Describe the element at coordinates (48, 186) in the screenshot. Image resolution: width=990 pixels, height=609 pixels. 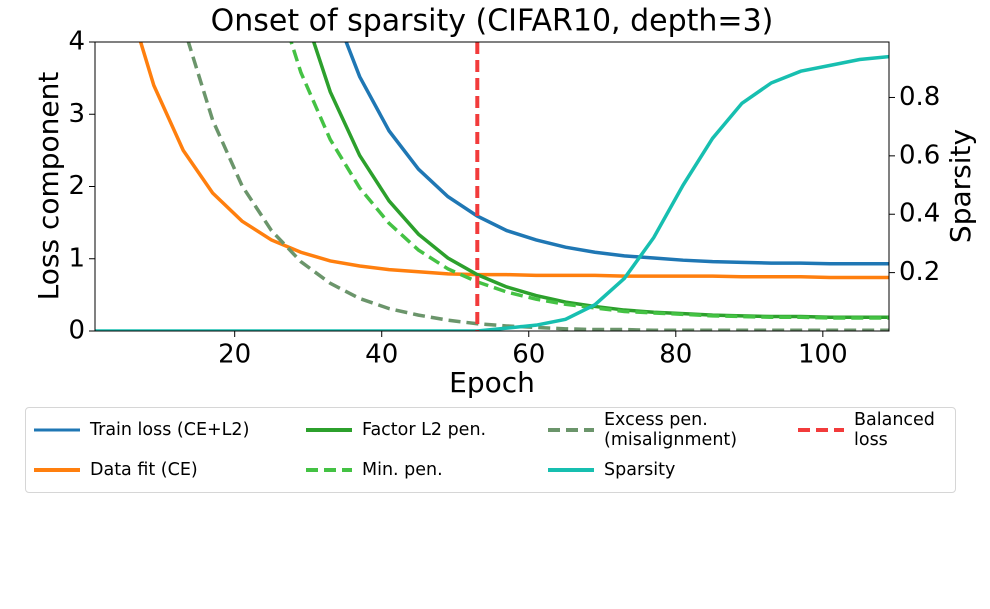
I see `y-axis-label: Loss component` at that location.